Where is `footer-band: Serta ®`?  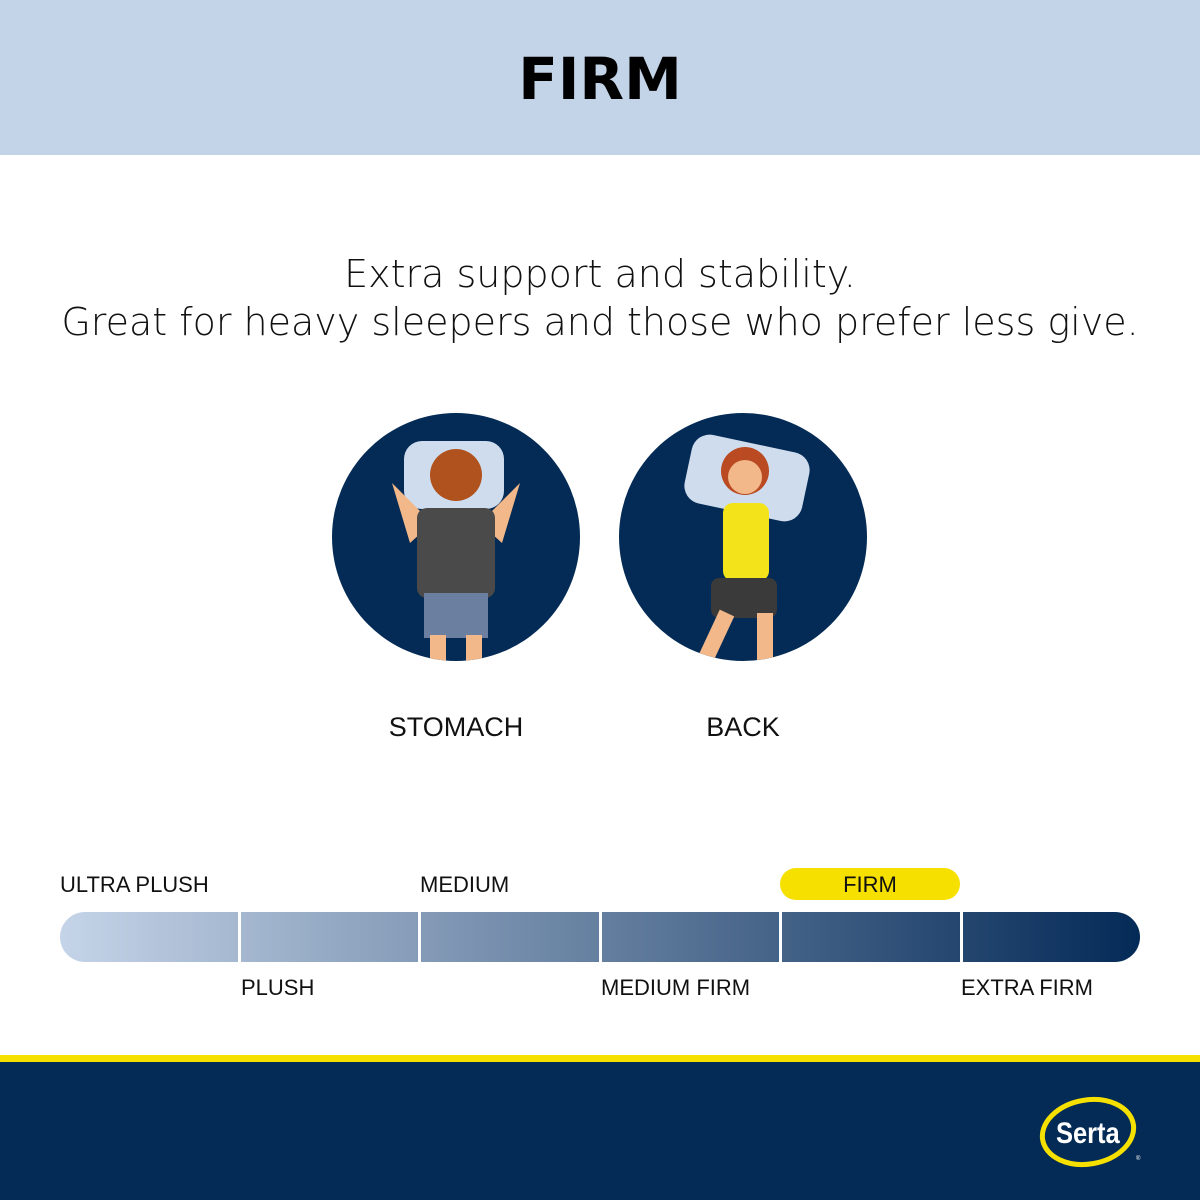
footer-band: Serta ® is located at coordinates (600, 1131).